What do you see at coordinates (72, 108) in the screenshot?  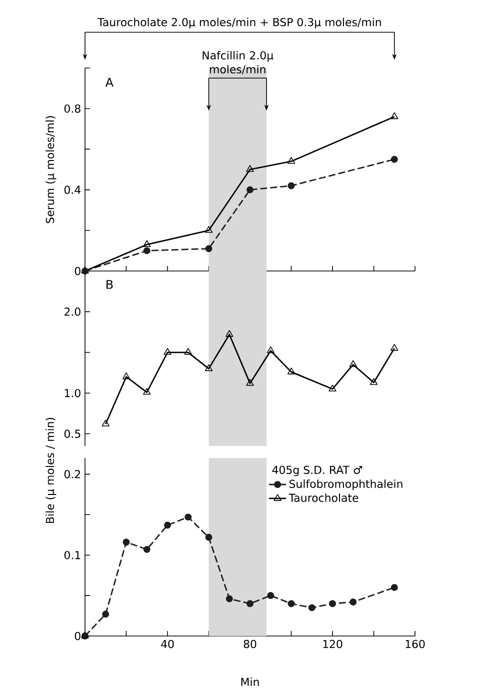 I see `y-tick-label: 0.8` at bounding box center [72, 108].